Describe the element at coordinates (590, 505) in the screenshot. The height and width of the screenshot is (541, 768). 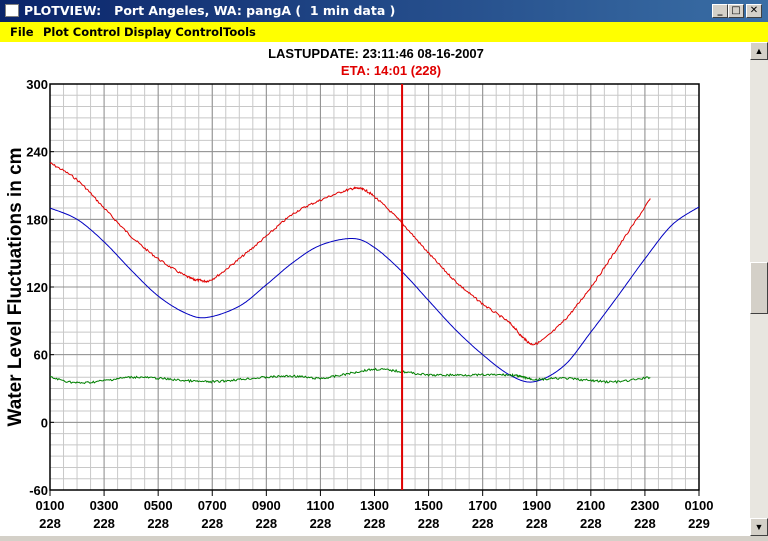
I see `x-tick-label: 2100` at that location.